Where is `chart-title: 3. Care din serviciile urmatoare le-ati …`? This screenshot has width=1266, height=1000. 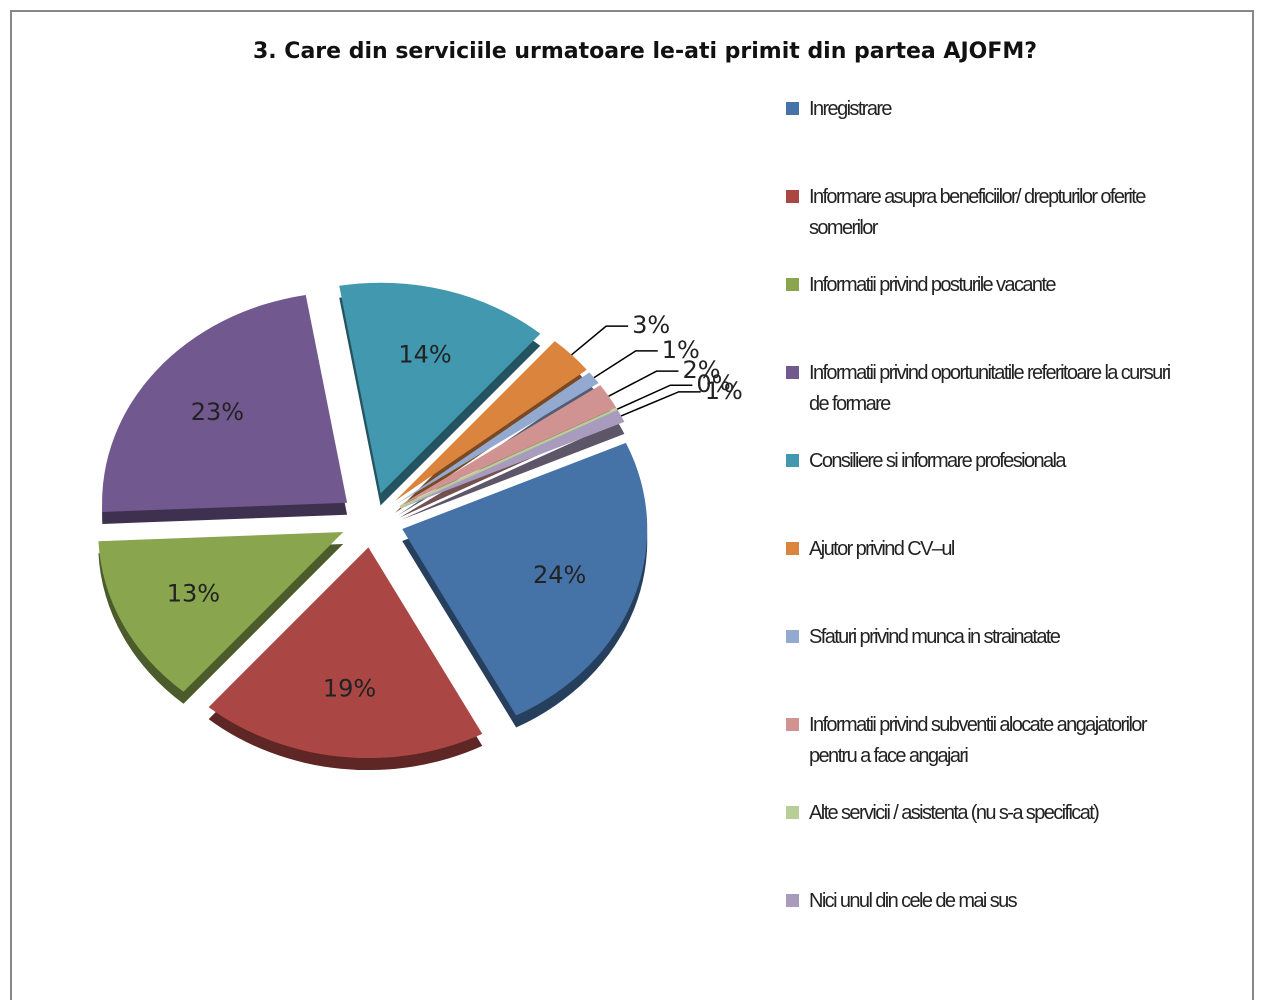
chart-title: 3. Care din serviciile urmatoare le-ati … is located at coordinates (645, 51).